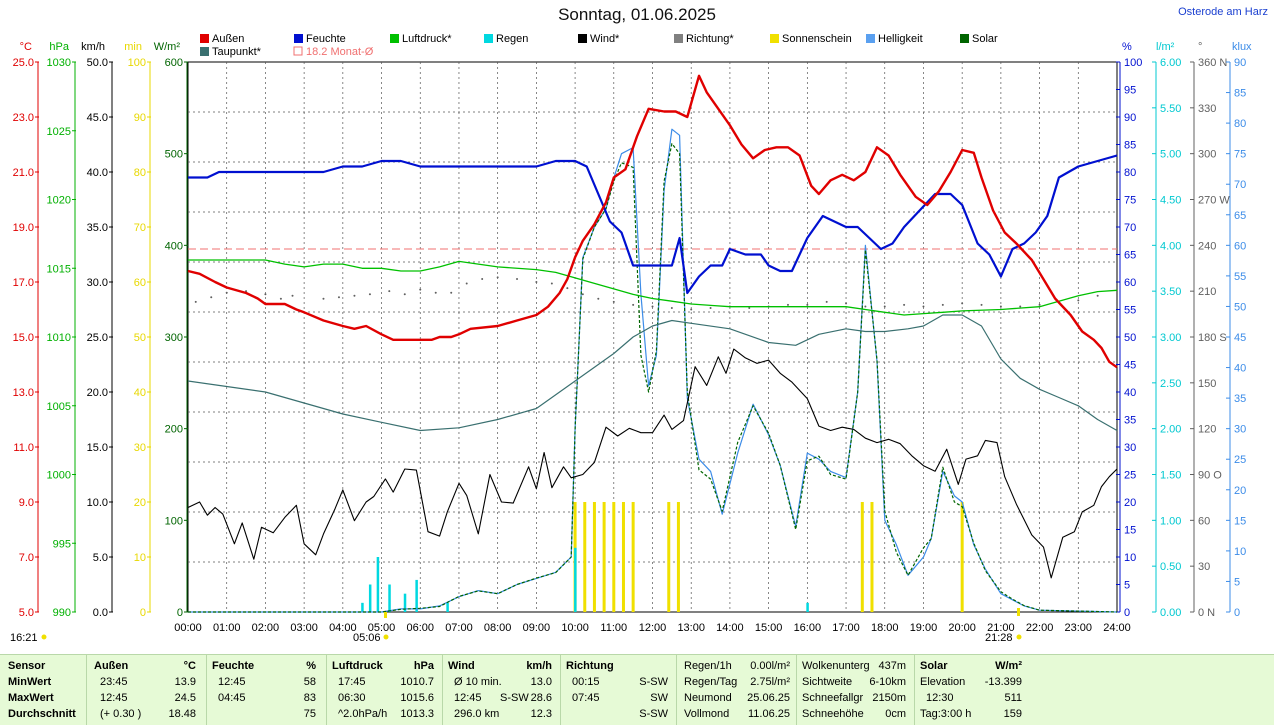  What do you see at coordinates (1130, 531) in the screenshot?
I see `axis-tick-humidity: 15` at bounding box center [1130, 531].